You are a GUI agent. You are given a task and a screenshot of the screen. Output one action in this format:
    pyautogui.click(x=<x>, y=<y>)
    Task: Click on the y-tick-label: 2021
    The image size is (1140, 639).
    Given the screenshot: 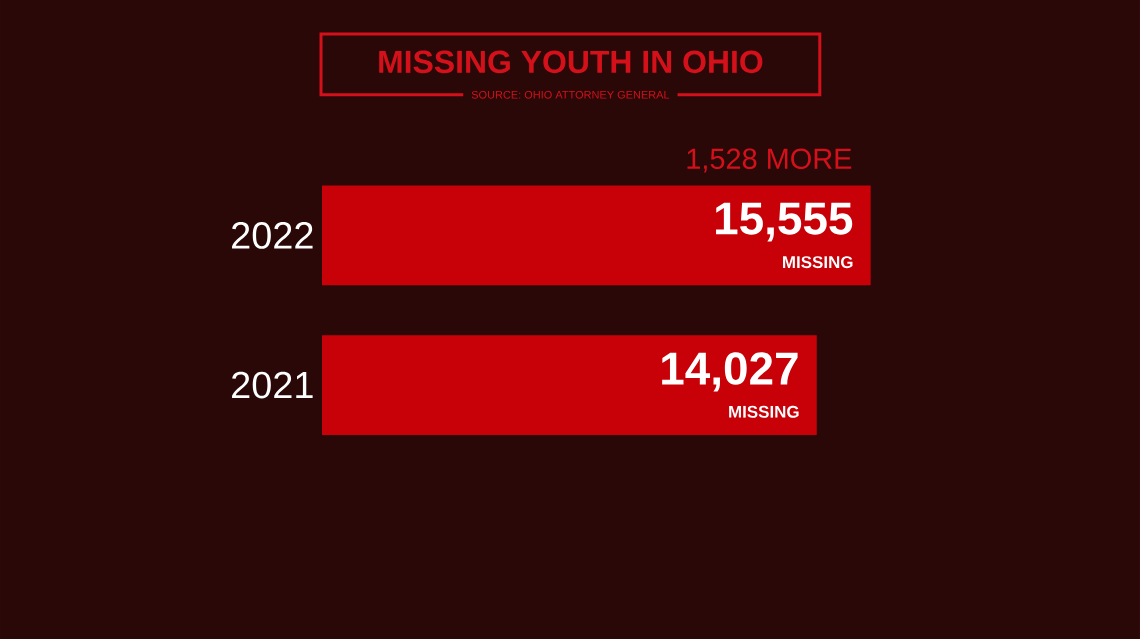 What is the action you would take?
    pyautogui.click(x=272, y=385)
    